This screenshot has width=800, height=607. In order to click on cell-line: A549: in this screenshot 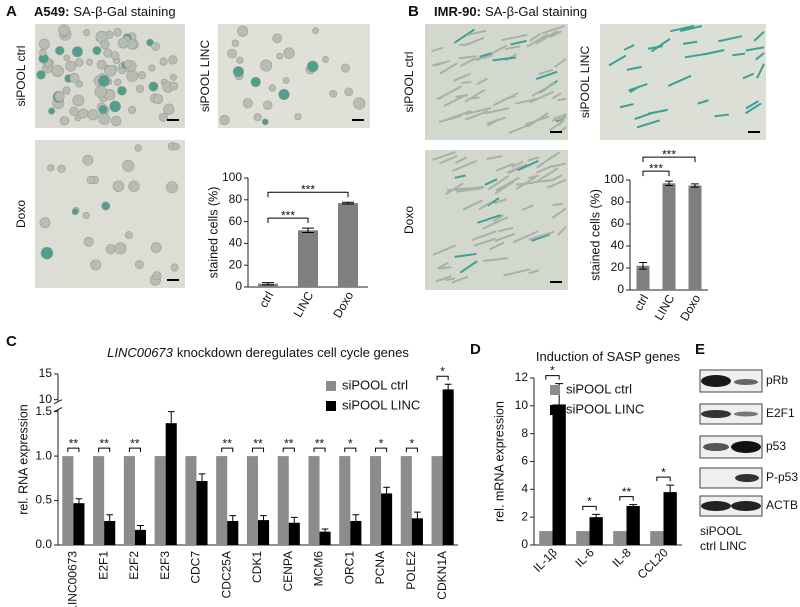, I will do `click(51, 11)`.